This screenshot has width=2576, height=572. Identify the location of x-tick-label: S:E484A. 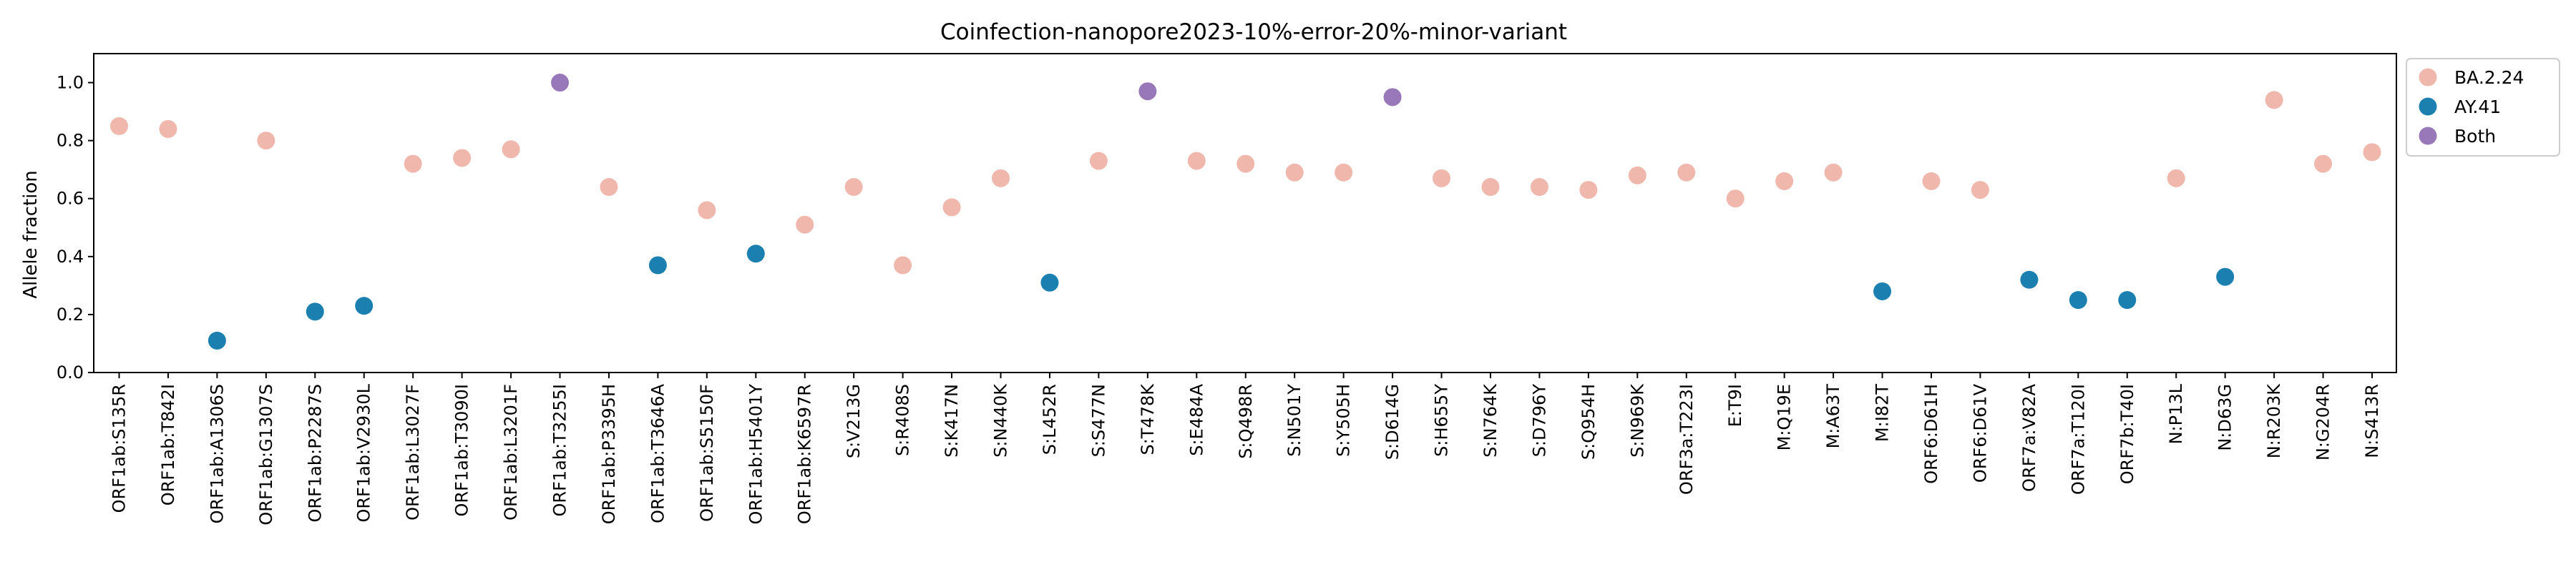
(1196, 419).